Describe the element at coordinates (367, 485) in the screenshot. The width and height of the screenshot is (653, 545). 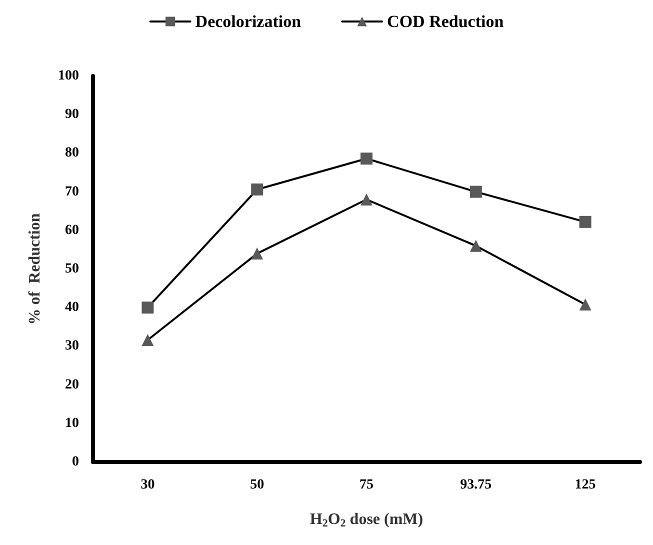
I see `x-tick-label: 75` at that location.